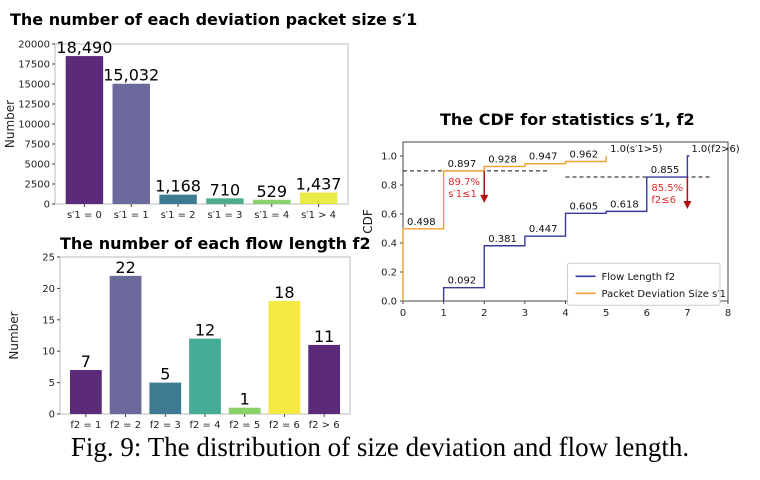 Image resolution: width=760 pixels, height=480 pixels. Describe the element at coordinates (565, 313) in the screenshot. I see `x-tick-label: 4` at that location.